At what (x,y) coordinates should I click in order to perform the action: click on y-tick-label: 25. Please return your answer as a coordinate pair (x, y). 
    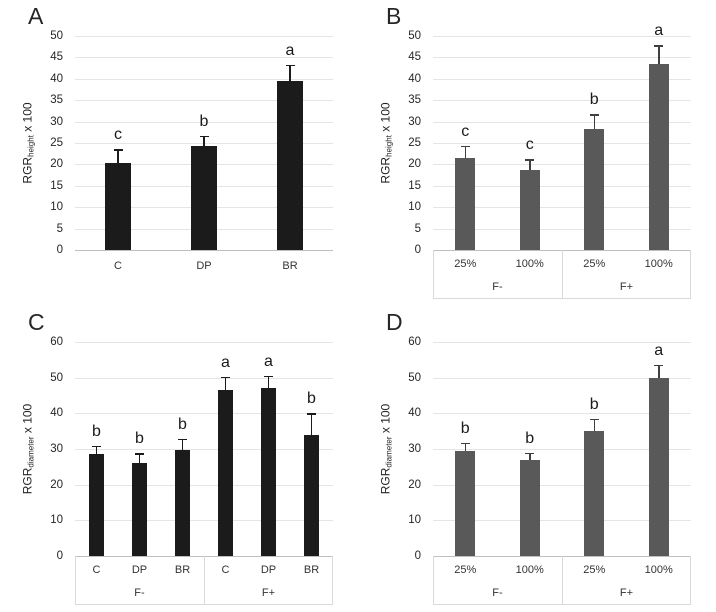
    Looking at the image, I should click on (56, 143).